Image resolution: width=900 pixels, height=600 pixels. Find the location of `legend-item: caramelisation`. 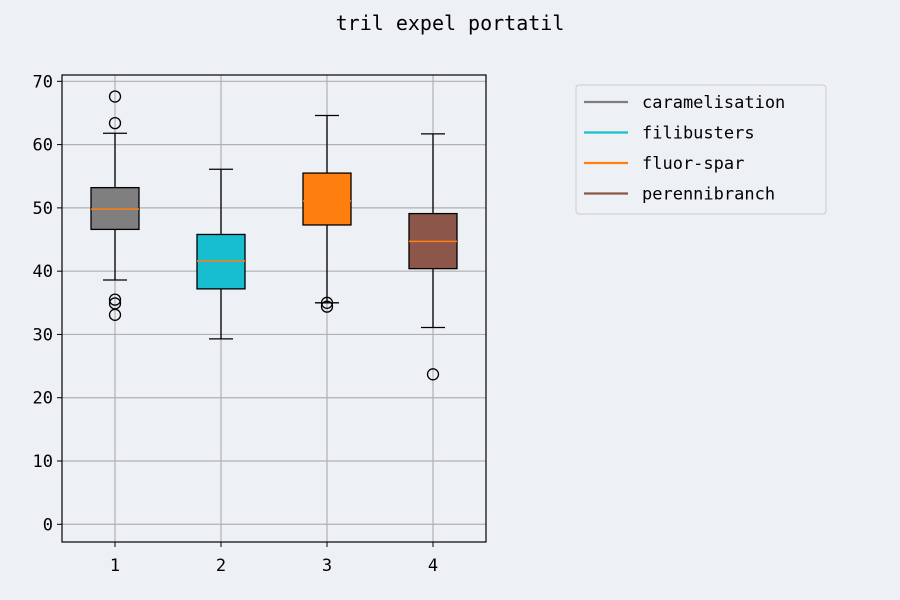

legend-item: caramelisation is located at coordinates (684, 103).